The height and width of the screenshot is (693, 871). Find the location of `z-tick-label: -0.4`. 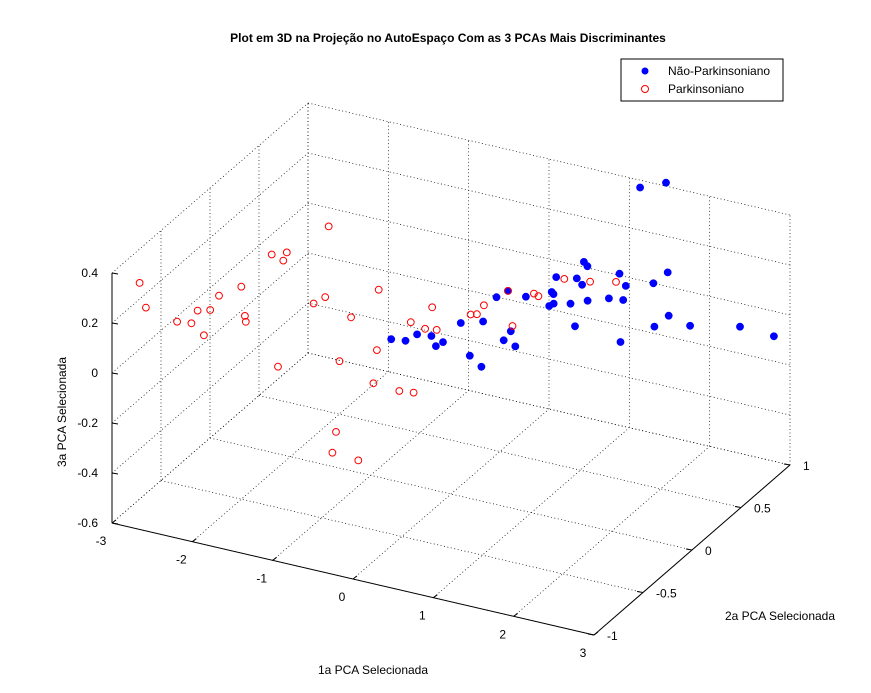

z-tick-label: -0.4 is located at coordinates (87, 473).